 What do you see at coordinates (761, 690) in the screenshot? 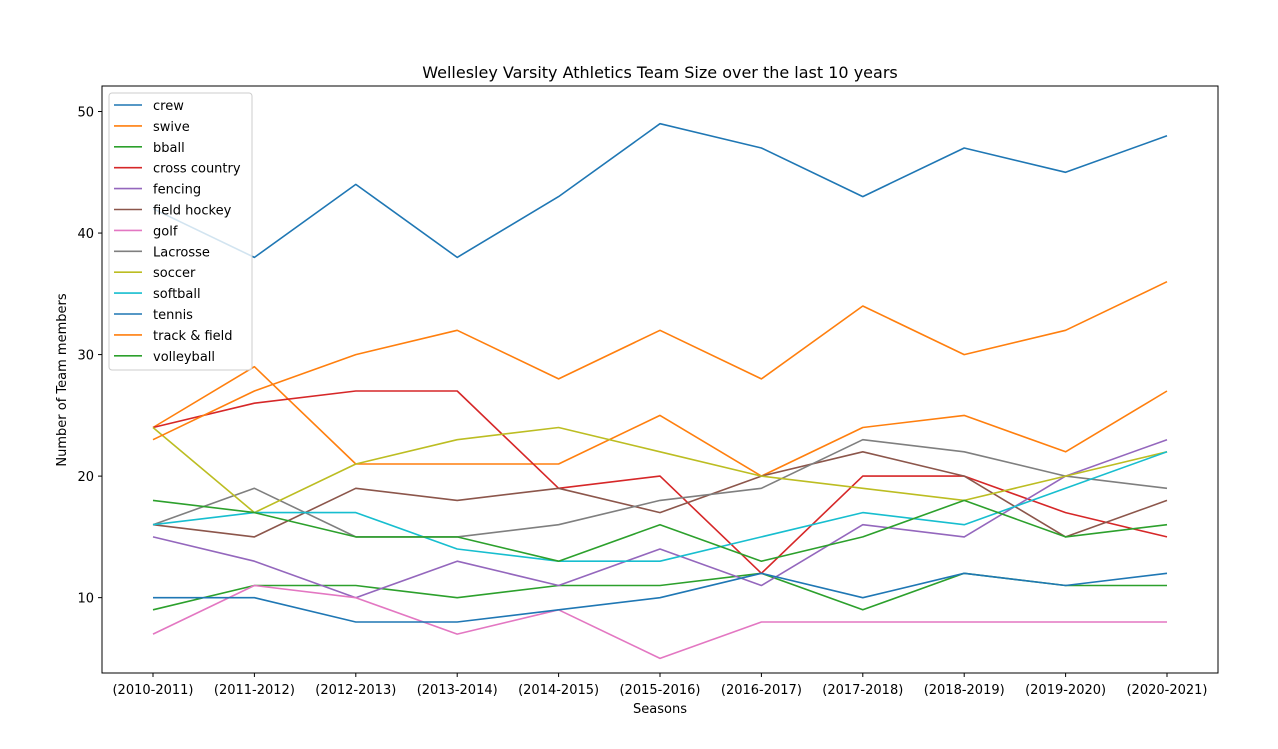
I see `x-tick-label: (2016-2017)` at bounding box center [761, 690].